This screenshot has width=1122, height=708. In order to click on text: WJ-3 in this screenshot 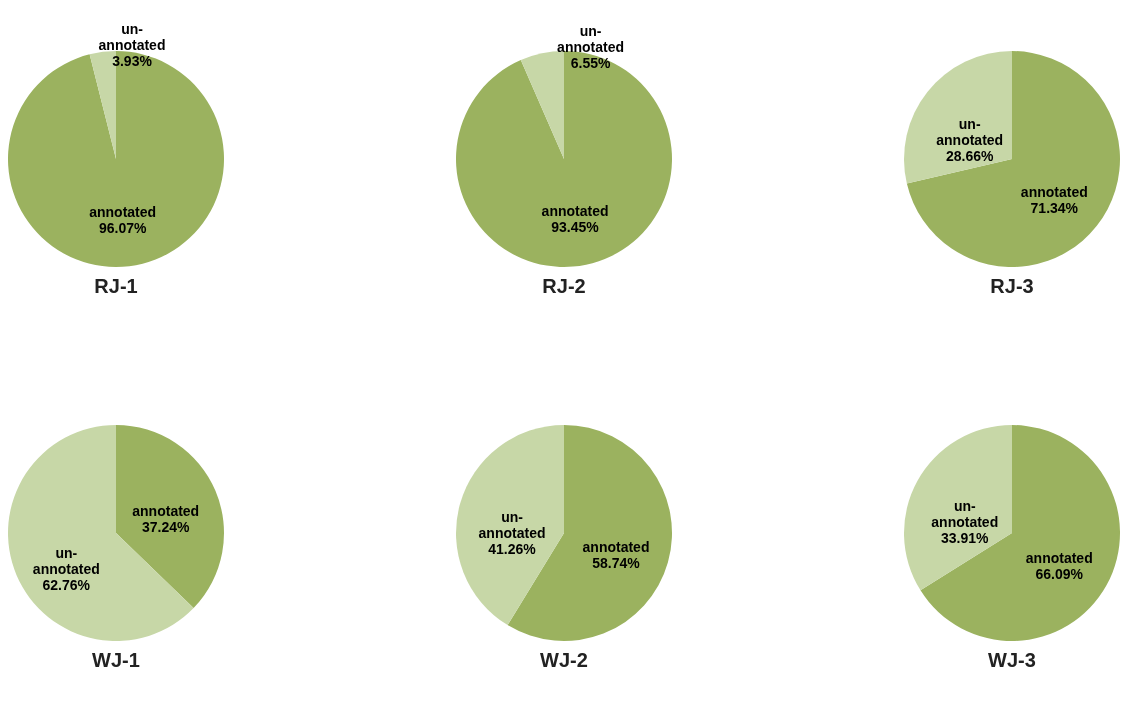, I will do `click(1012, 660)`.